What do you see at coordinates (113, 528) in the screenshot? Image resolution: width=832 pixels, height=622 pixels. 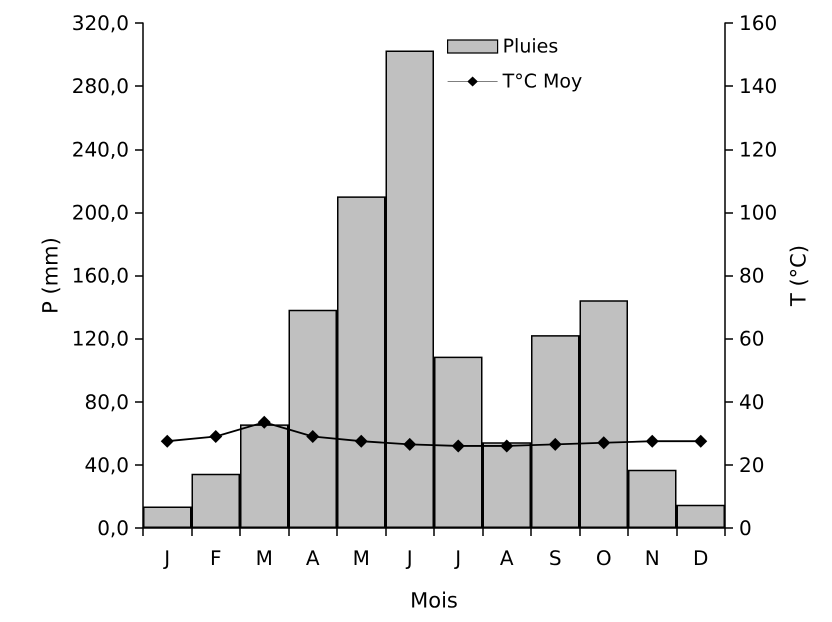 I see `y-tick-label: 0,0` at bounding box center [113, 528].